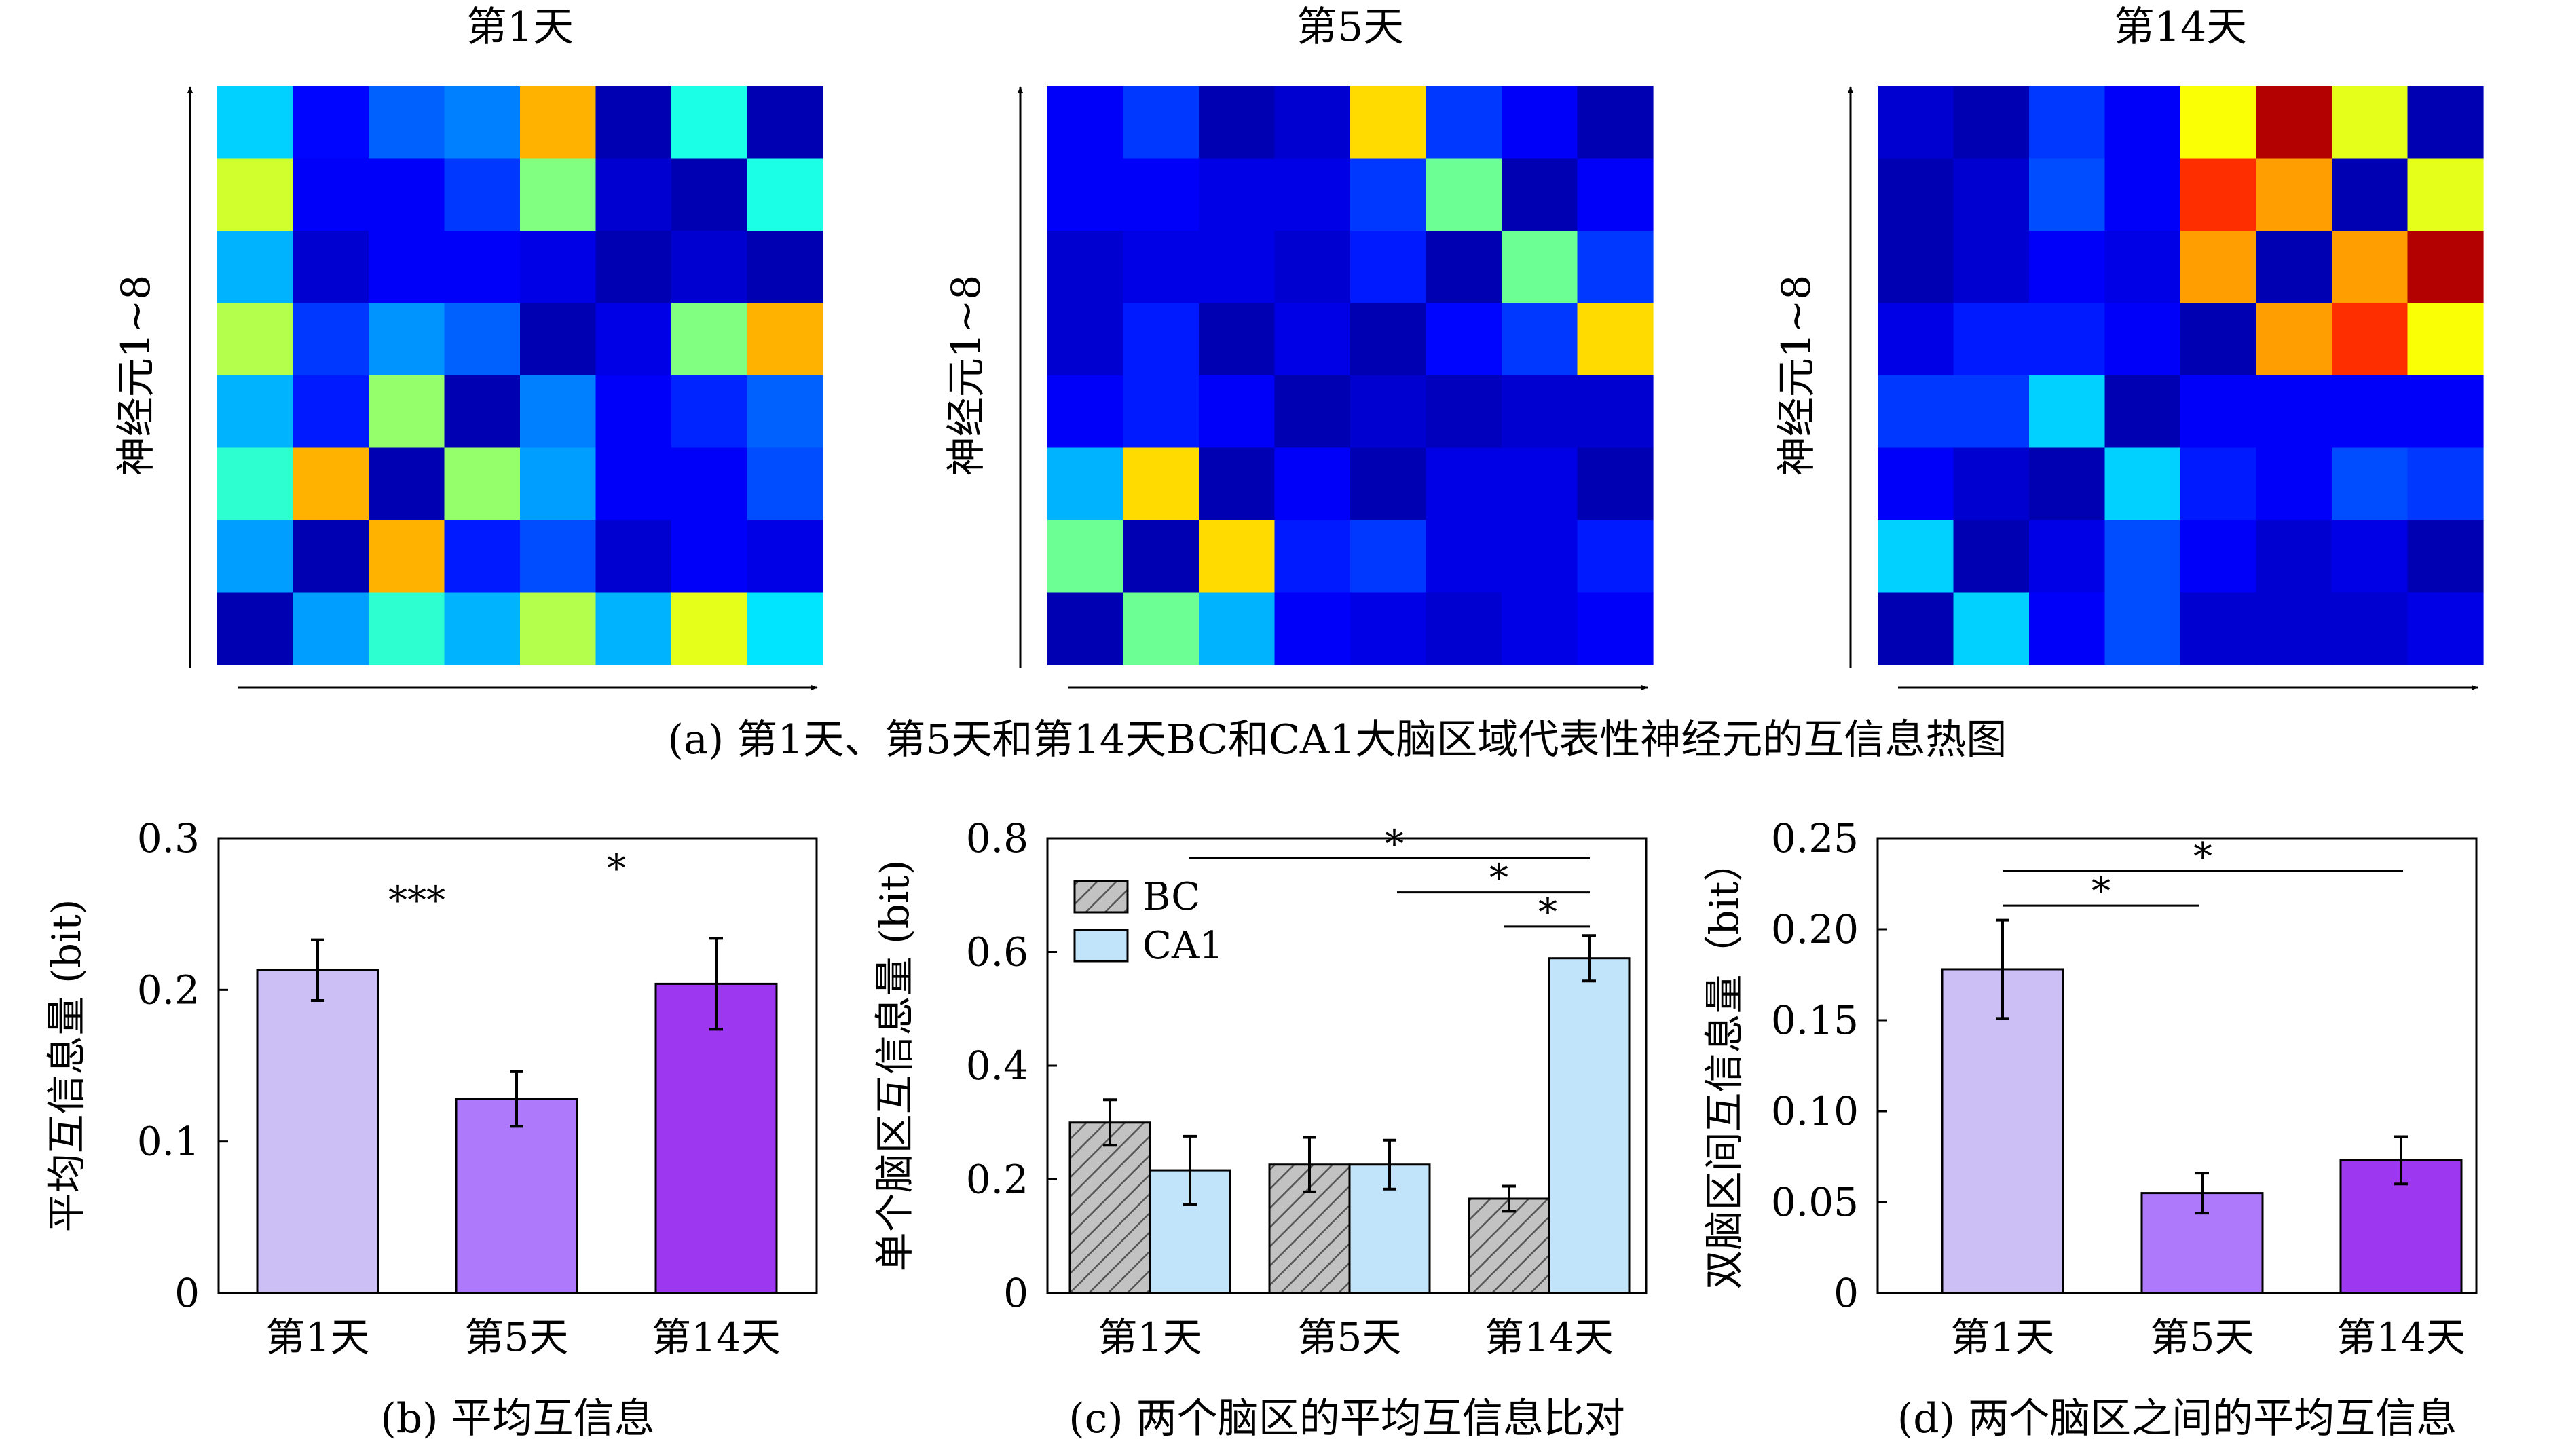 The height and width of the screenshot is (1456, 2566). What do you see at coordinates (1109, 1208) in the screenshot?
I see `bar-bc` at bounding box center [1109, 1208].